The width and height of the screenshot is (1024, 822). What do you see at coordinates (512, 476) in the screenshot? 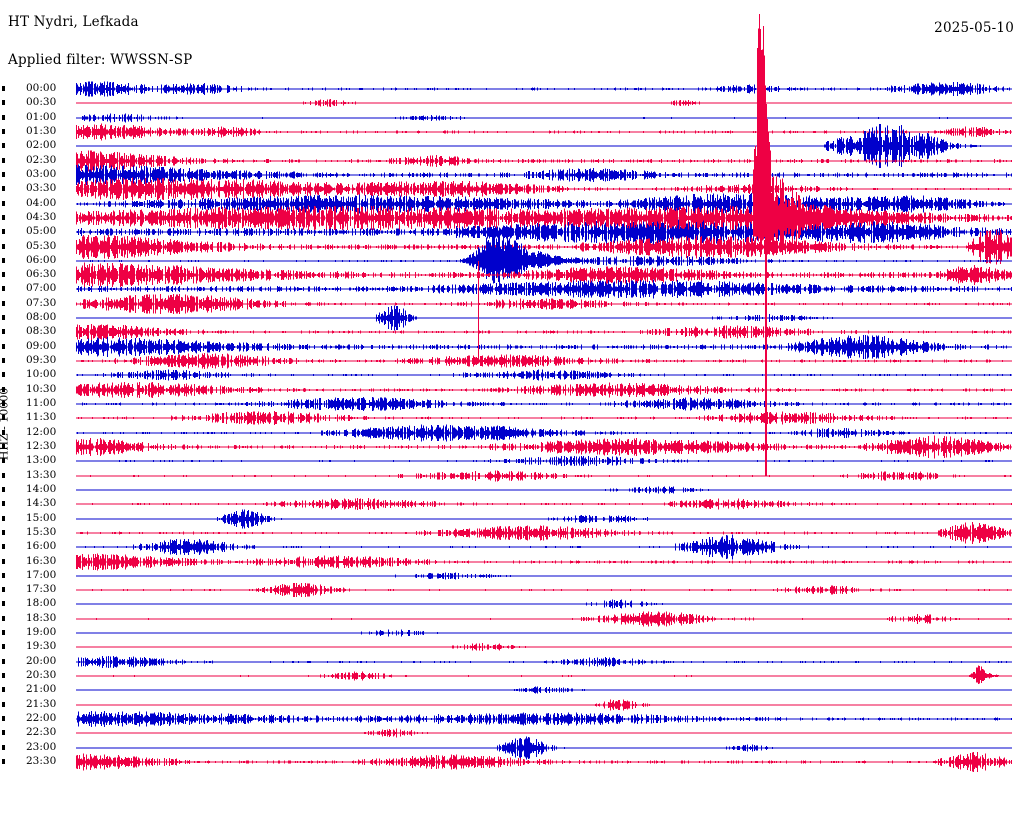
I see `trace-row: 13:30` at bounding box center [512, 476].